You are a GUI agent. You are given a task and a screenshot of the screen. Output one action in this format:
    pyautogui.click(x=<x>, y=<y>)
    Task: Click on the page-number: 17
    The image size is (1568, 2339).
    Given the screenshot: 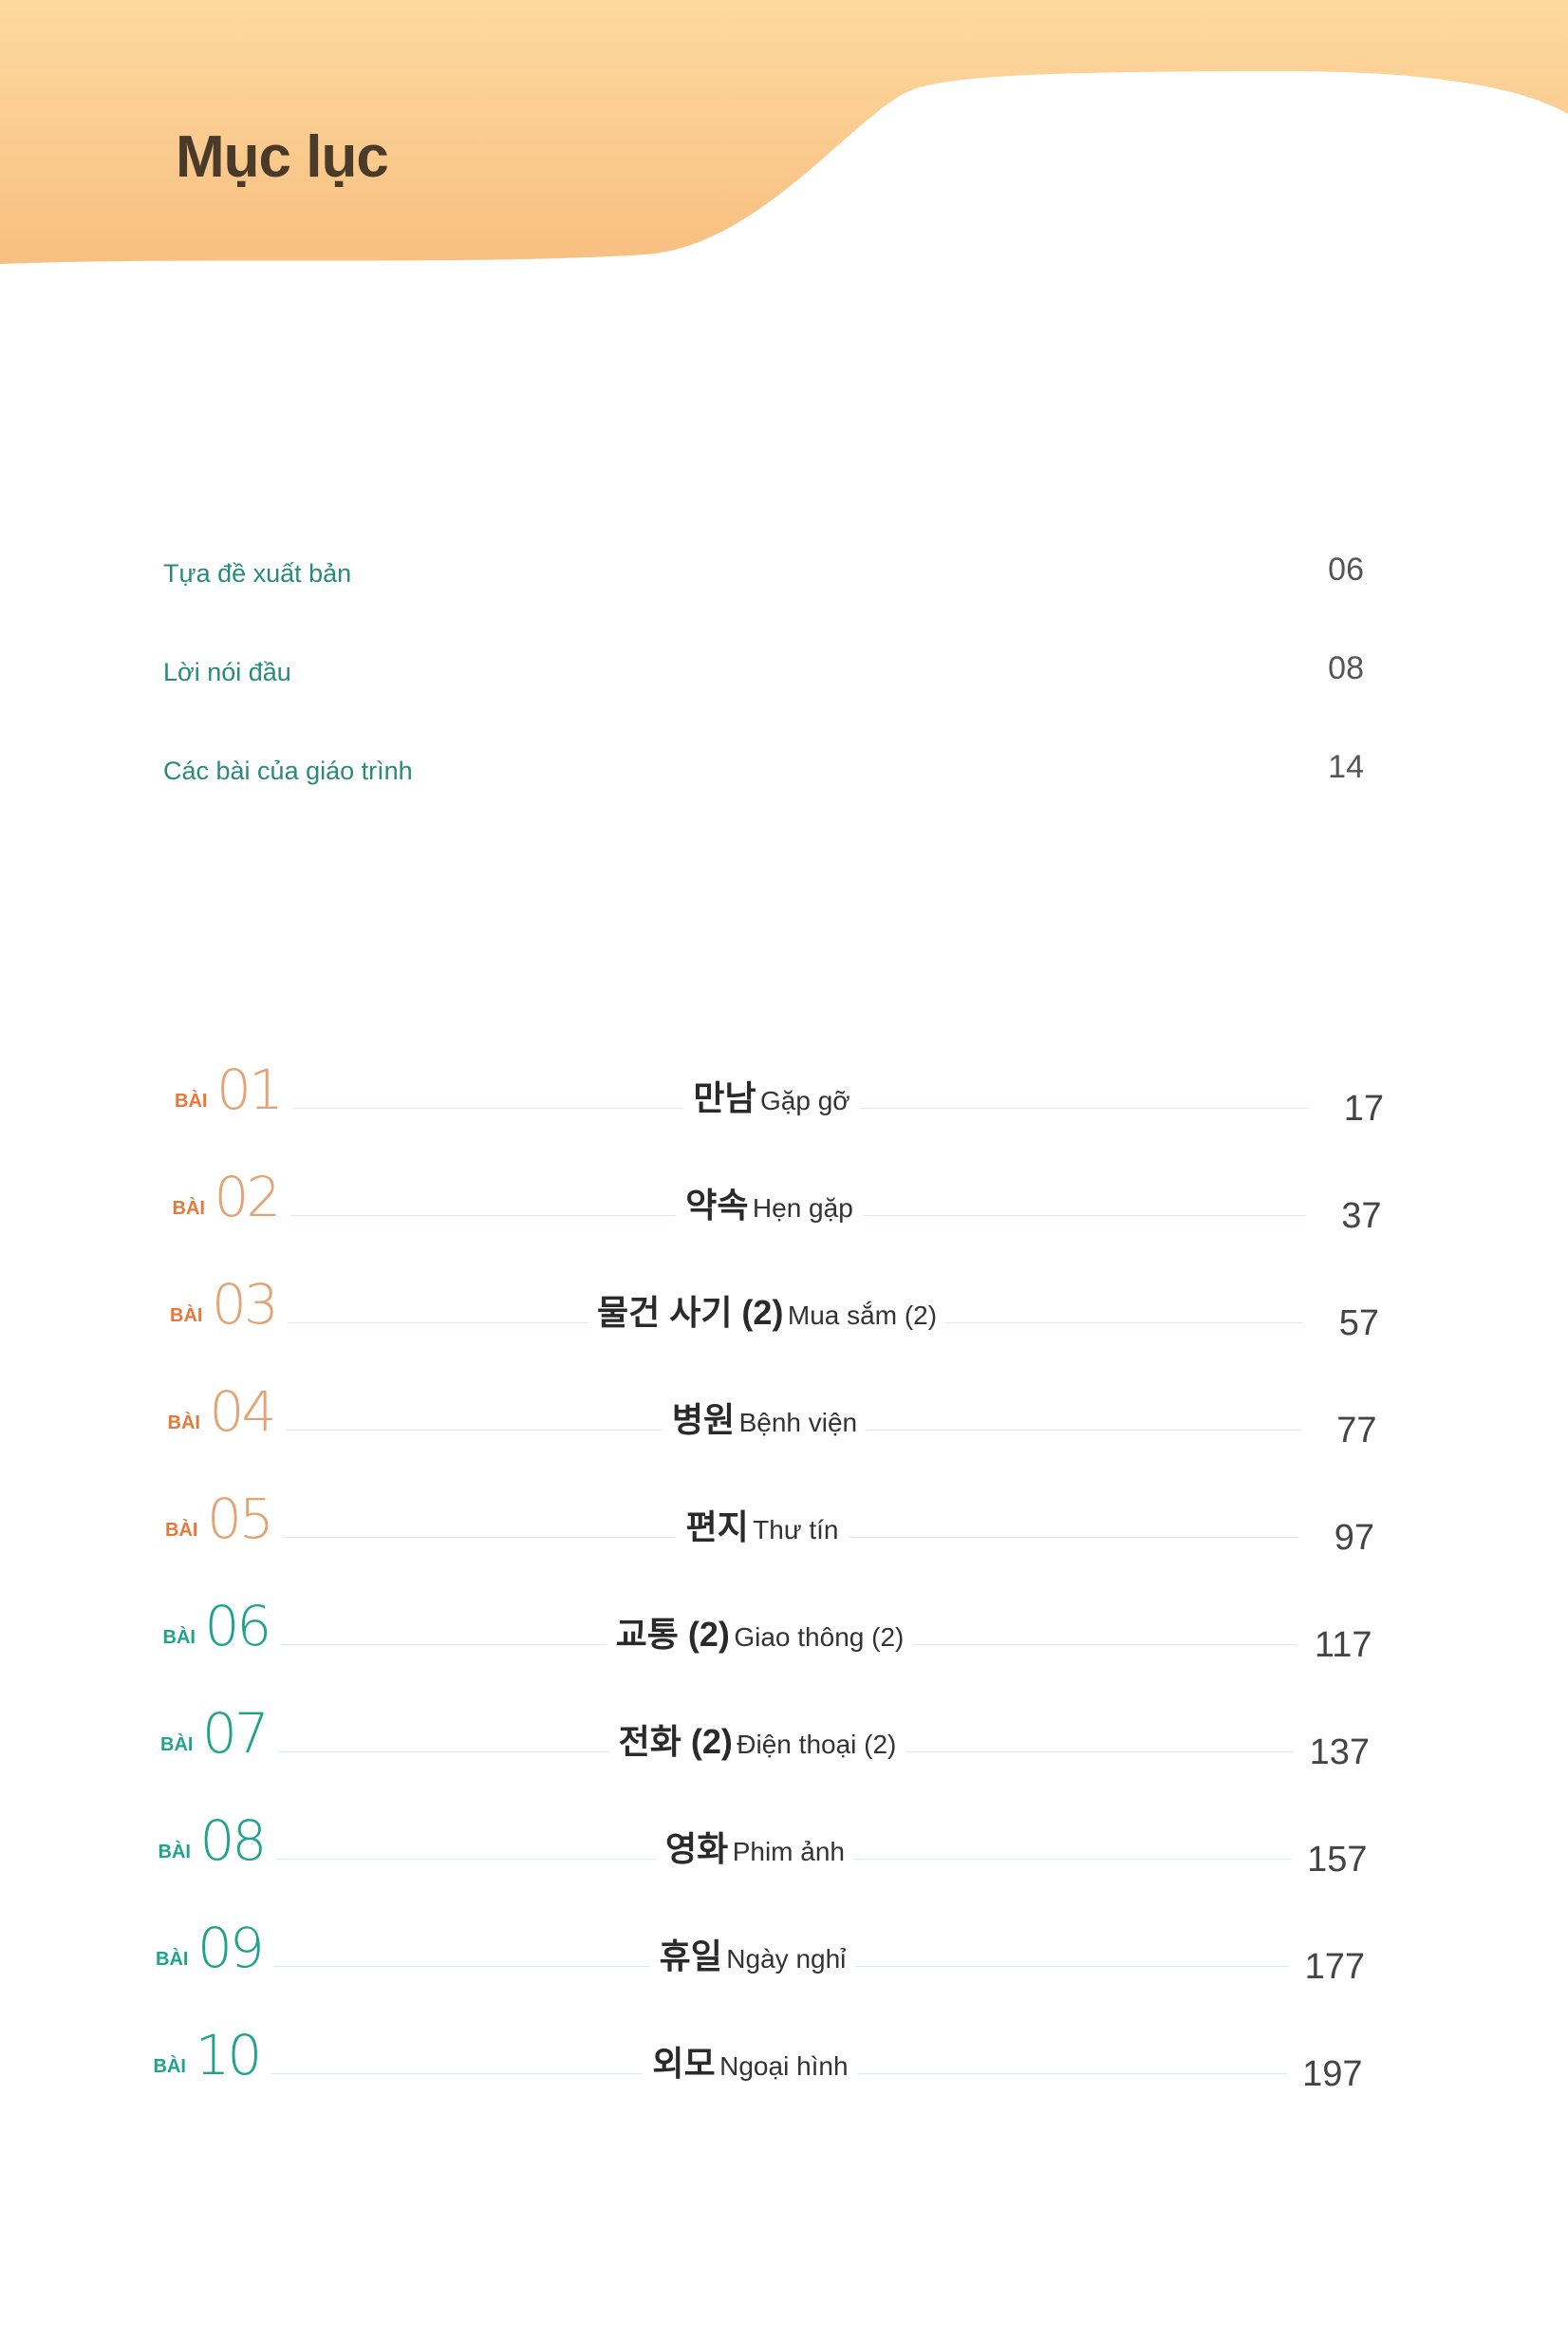 What is the action you would take?
    pyautogui.click(x=1359, y=1109)
    